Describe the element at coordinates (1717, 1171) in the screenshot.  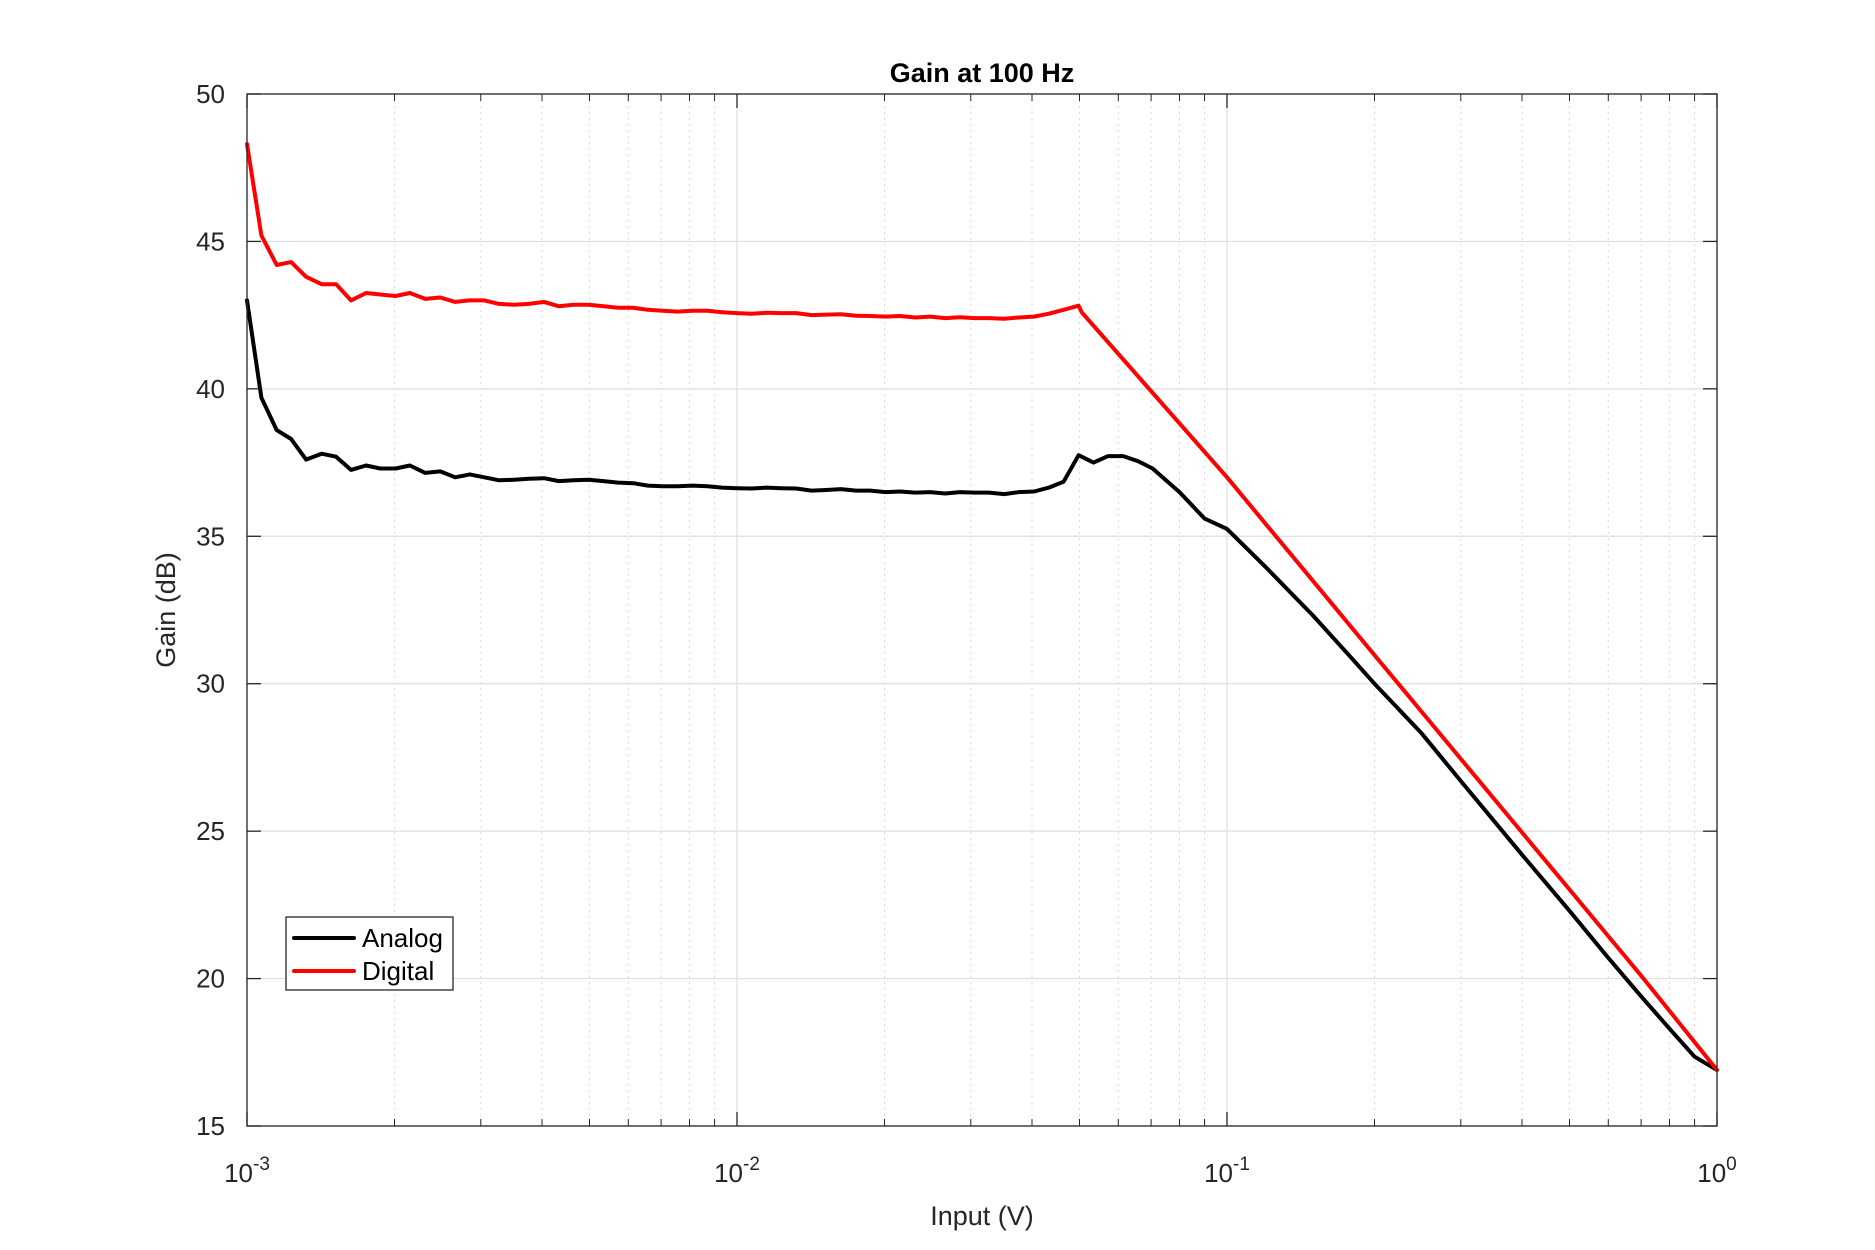
I see `x-tick-label: 10⁰` at that location.